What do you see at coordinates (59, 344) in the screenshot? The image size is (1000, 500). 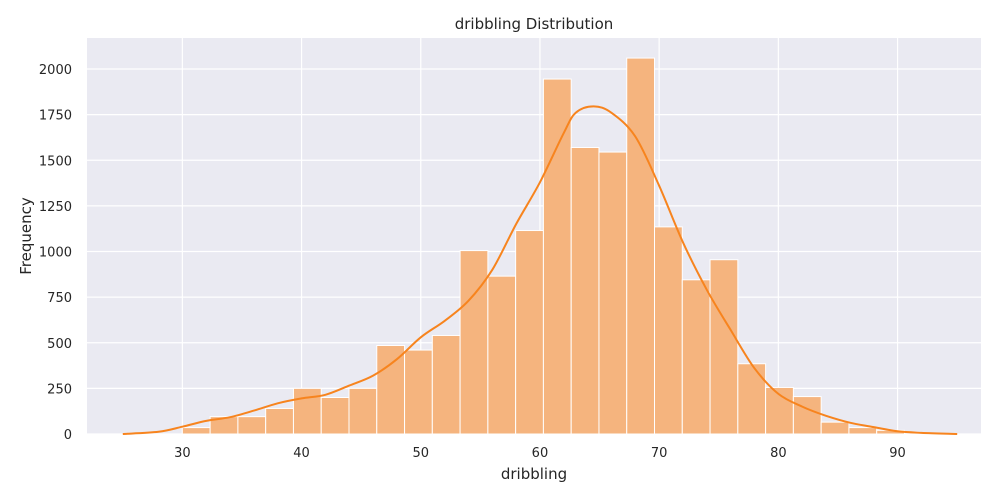 I see `y-tick-label: 500` at bounding box center [59, 344].